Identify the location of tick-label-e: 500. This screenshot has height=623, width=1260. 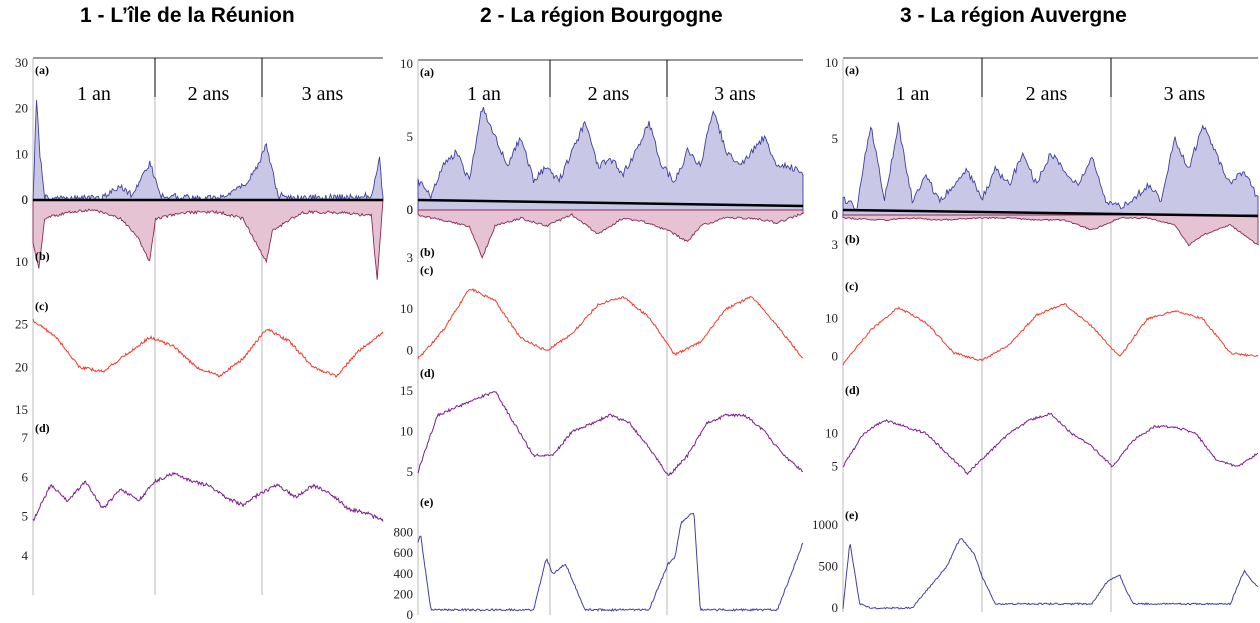
(829, 566).